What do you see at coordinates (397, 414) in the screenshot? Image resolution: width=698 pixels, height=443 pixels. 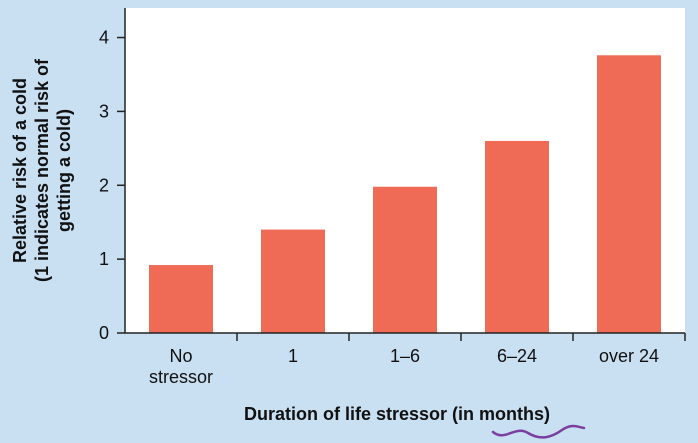 I see `x-axis-title: Duration of life stressor (in months)` at bounding box center [397, 414].